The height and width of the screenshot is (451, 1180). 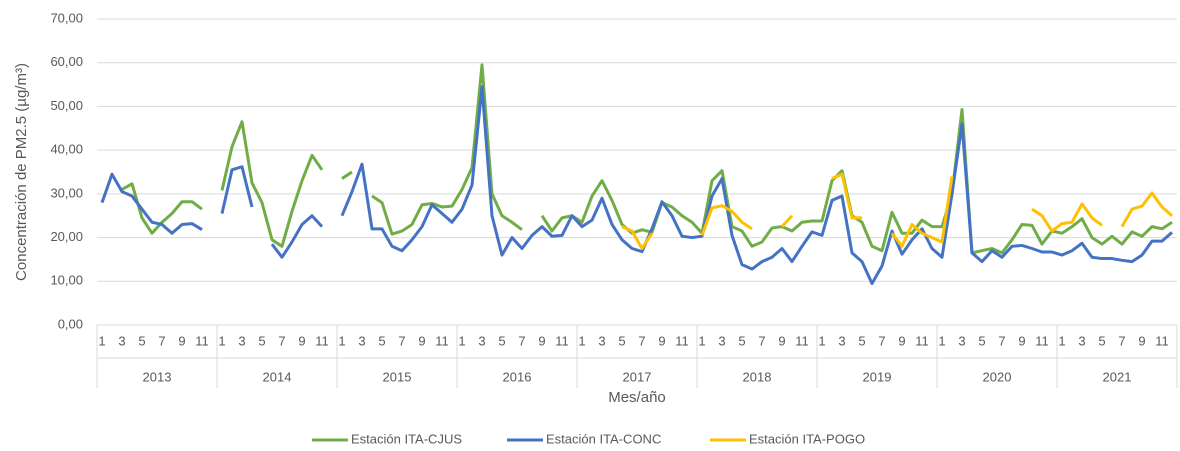 I want to click on y-tick-label: 60,00, so click(x=66, y=61).